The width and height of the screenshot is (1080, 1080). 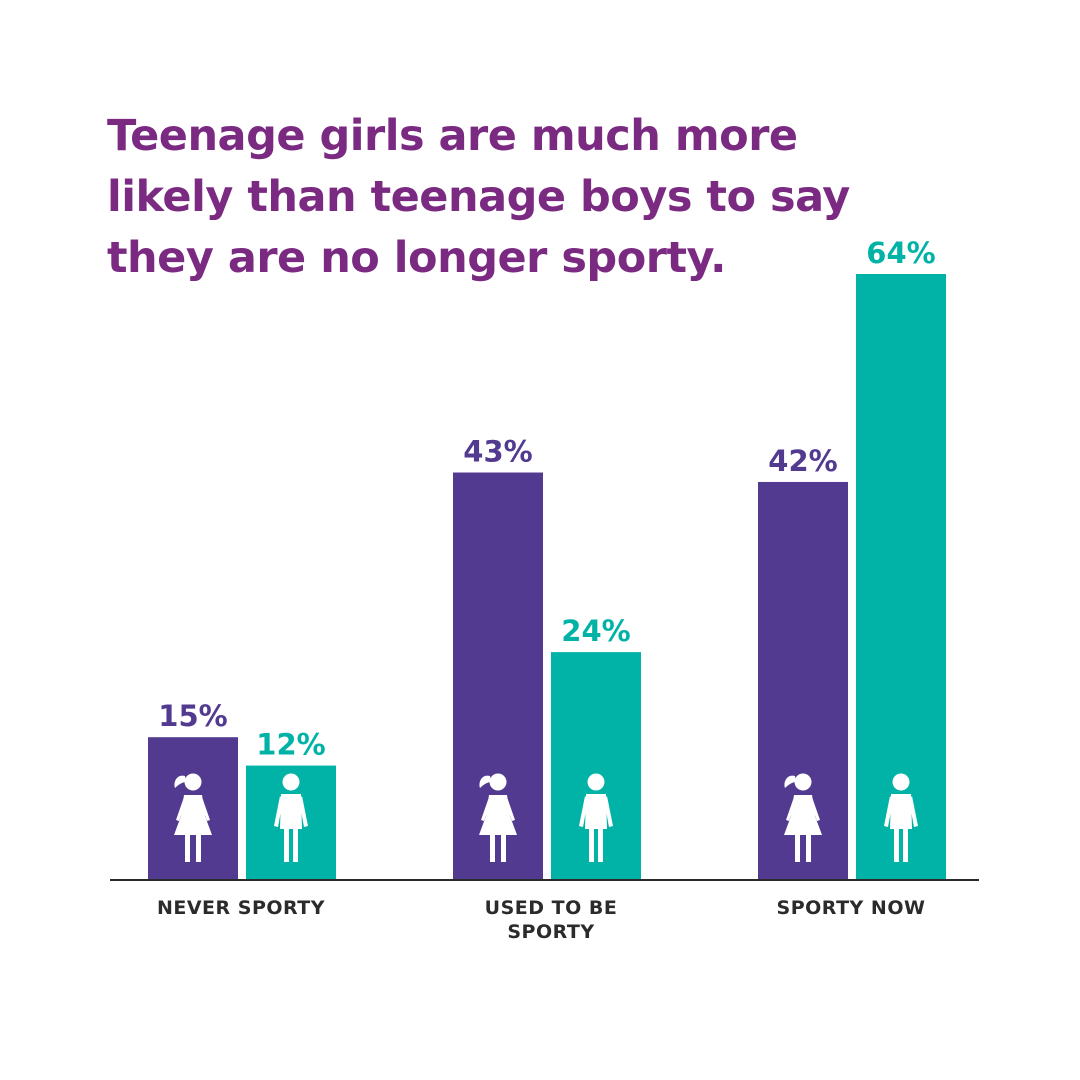 What do you see at coordinates (241, 908) in the screenshot?
I see `category-label-0: NEVER SPORTY` at bounding box center [241, 908].